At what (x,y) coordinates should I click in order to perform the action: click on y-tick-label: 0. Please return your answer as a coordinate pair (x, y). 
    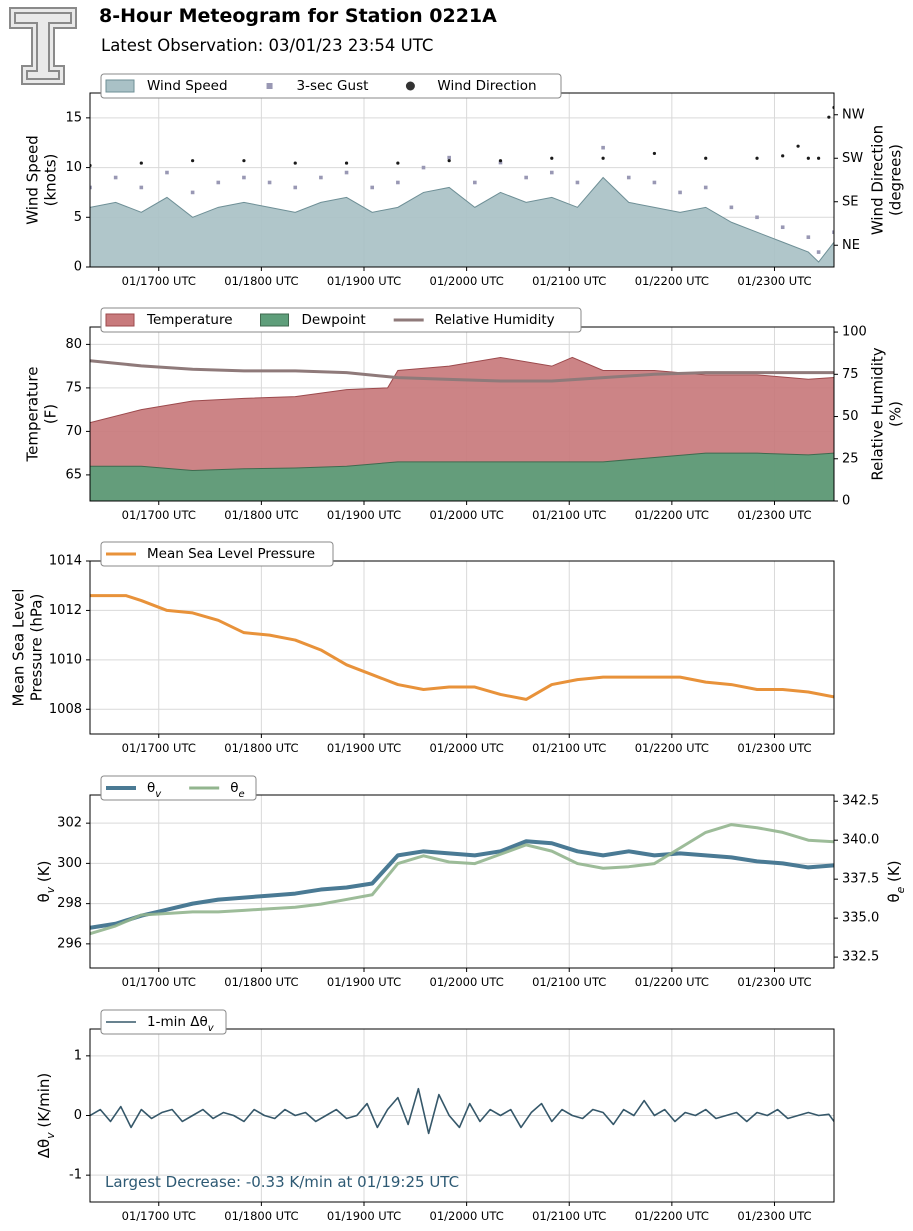
    Looking at the image, I should click on (78, 267).